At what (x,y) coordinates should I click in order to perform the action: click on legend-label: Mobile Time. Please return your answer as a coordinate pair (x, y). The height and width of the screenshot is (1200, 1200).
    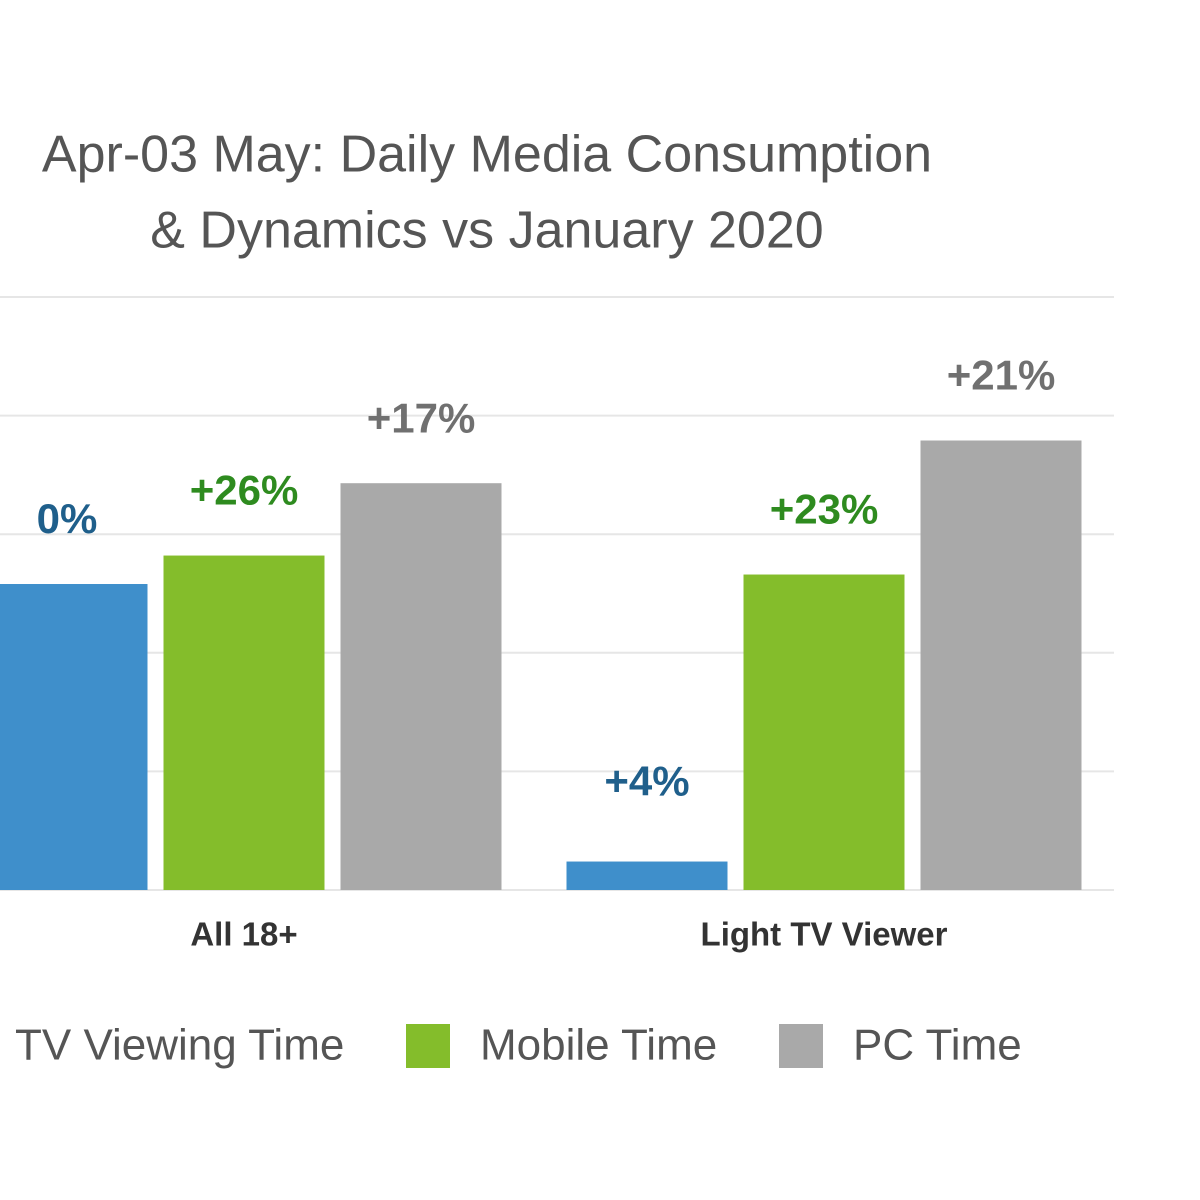
    Looking at the image, I should click on (598, 1045).